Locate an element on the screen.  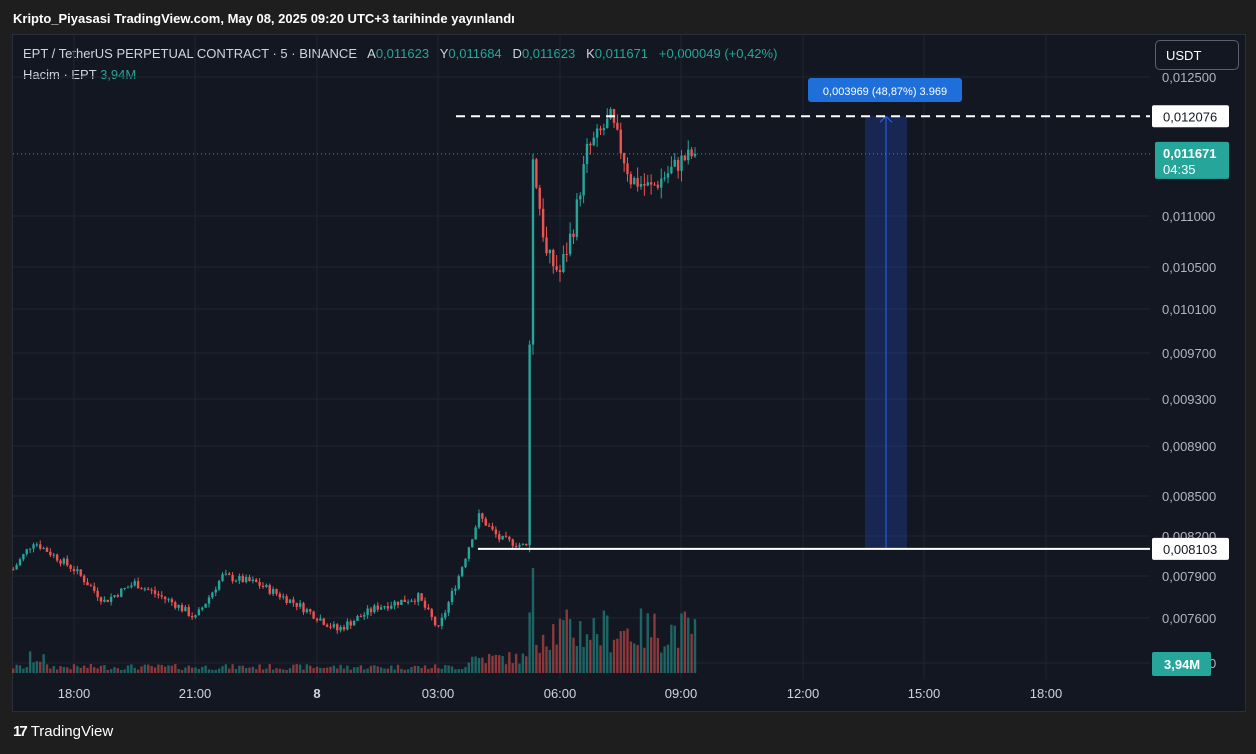
low-label: D is located at coordinates (517, 53).